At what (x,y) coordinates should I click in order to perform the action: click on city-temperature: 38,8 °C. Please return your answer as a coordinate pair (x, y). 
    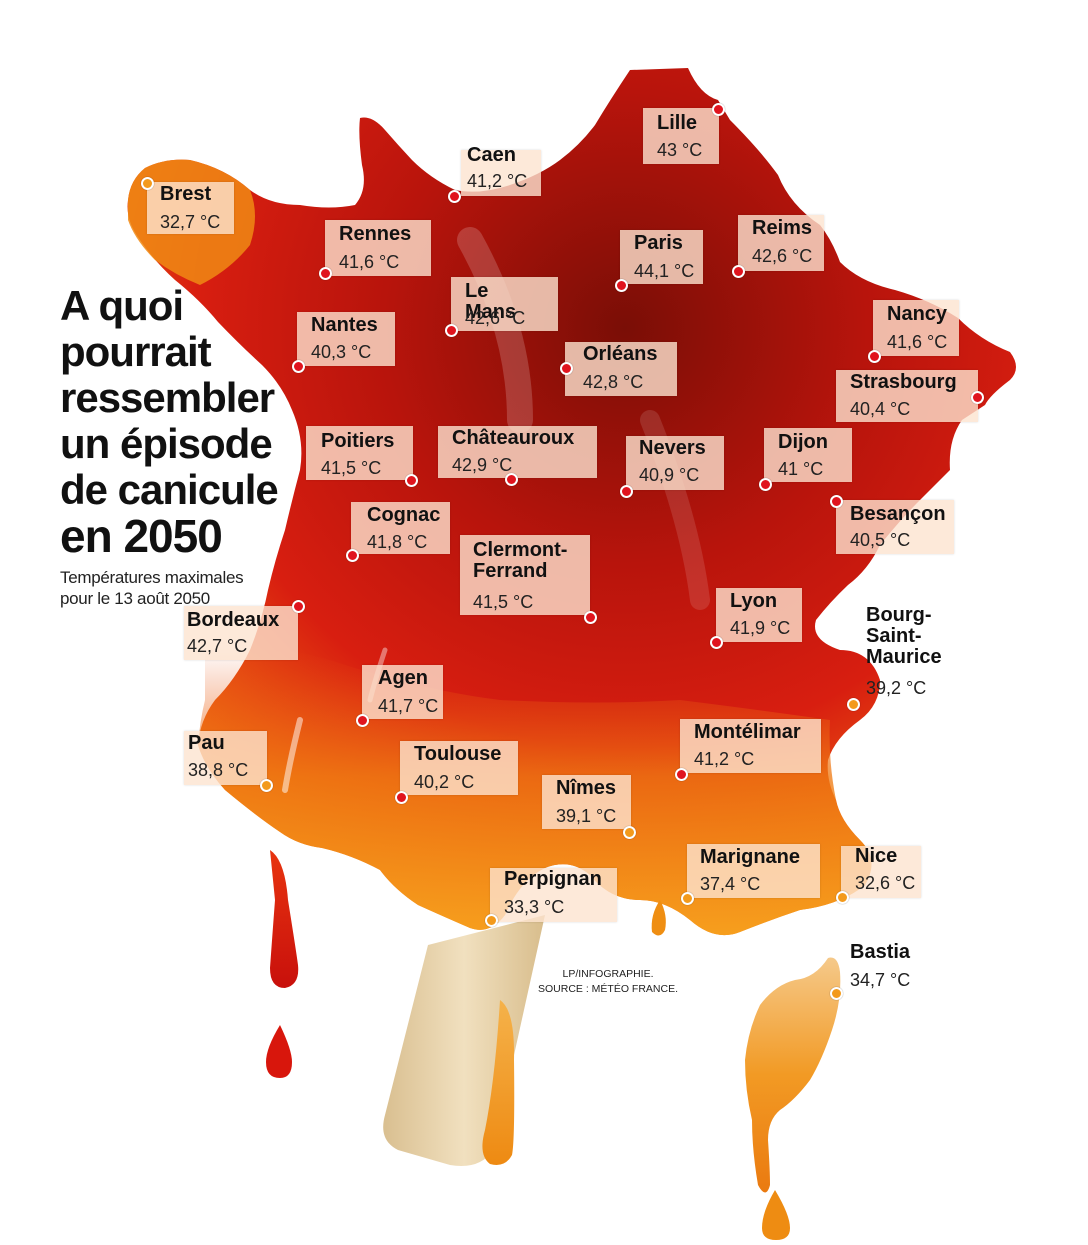
    Looking at the image, I should click on (218, 770).